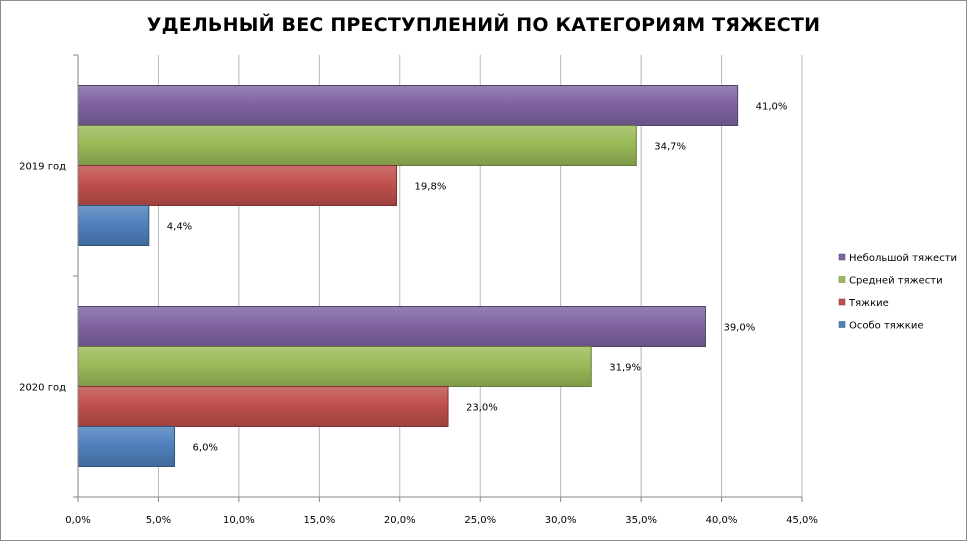 This screenshot has height=541, width=967. I want to click on data-label: 6,0%, so click(205, 448).